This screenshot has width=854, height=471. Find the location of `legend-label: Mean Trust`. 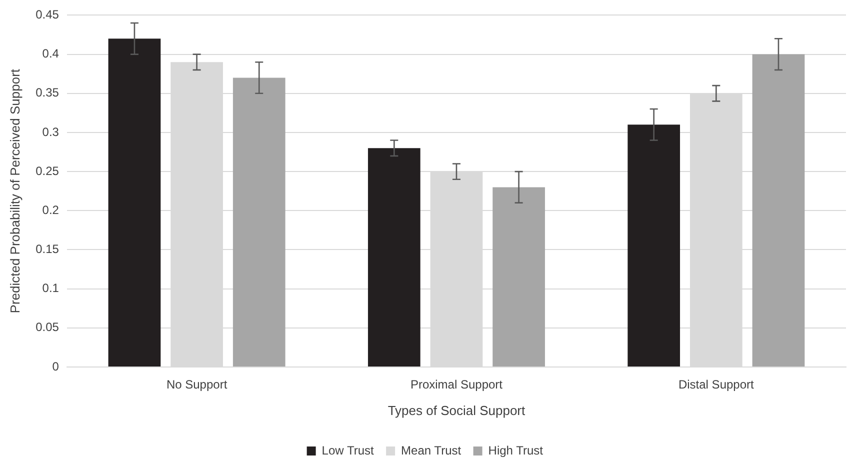

legend-label: Mean Trust is located at coordinates (431, 450).